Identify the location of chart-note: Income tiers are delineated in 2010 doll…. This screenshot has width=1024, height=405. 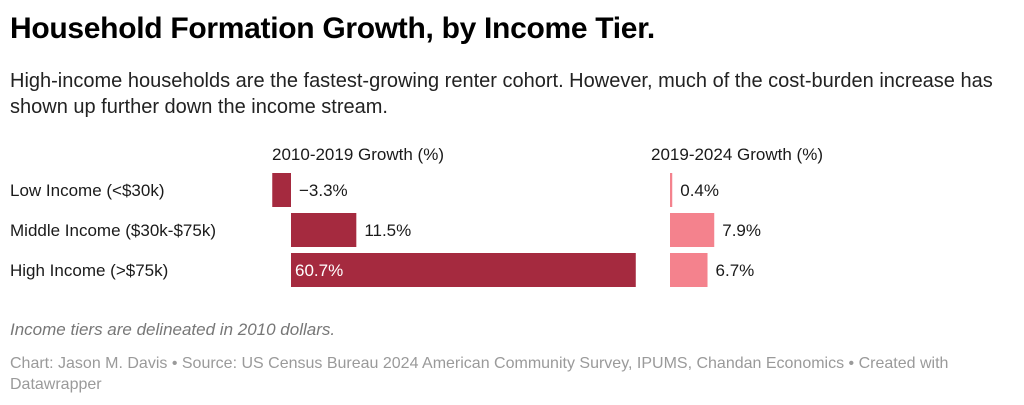
(173, 329).